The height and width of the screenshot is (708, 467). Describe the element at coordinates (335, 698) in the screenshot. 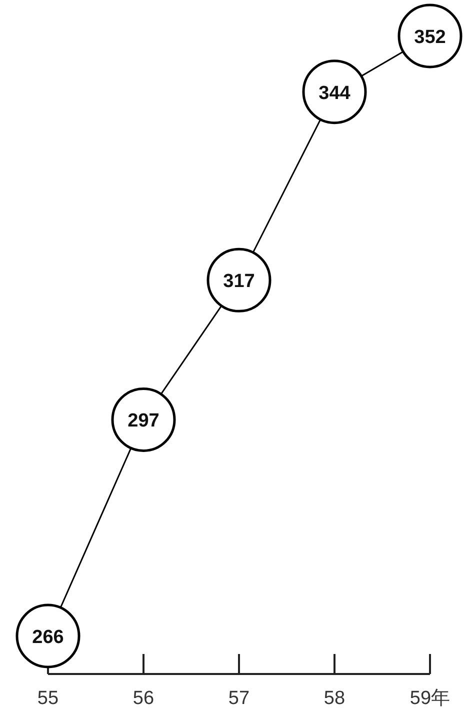

I see `x-tick-label: 58` at that location.